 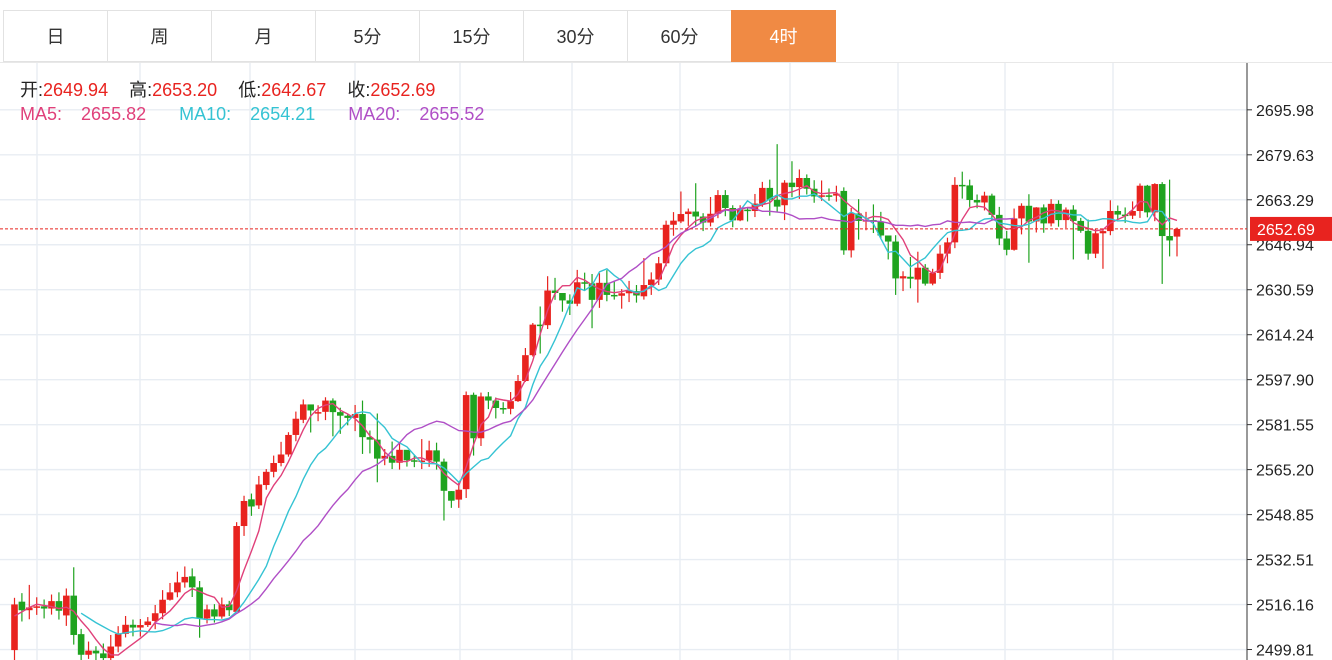 I want to click on y-tick-label: 2663.29, so click(x=1285, y=201).